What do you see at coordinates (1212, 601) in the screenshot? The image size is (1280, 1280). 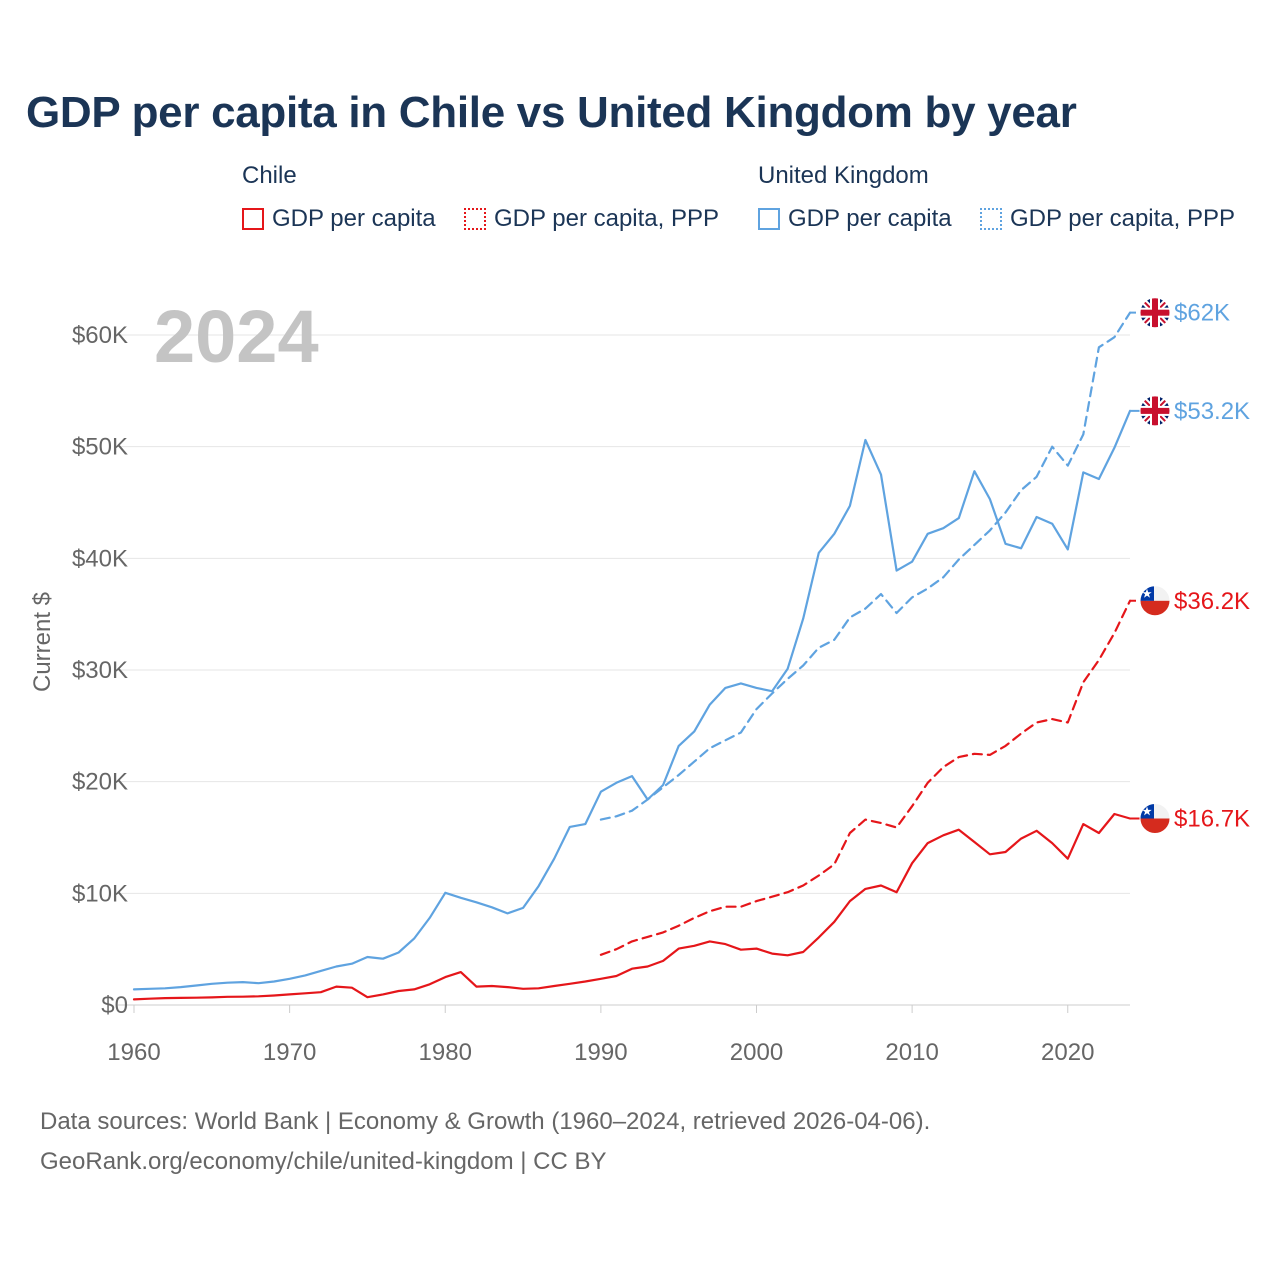 I see `end-value-label: $36.2K` at bounding box center [1212, 601].